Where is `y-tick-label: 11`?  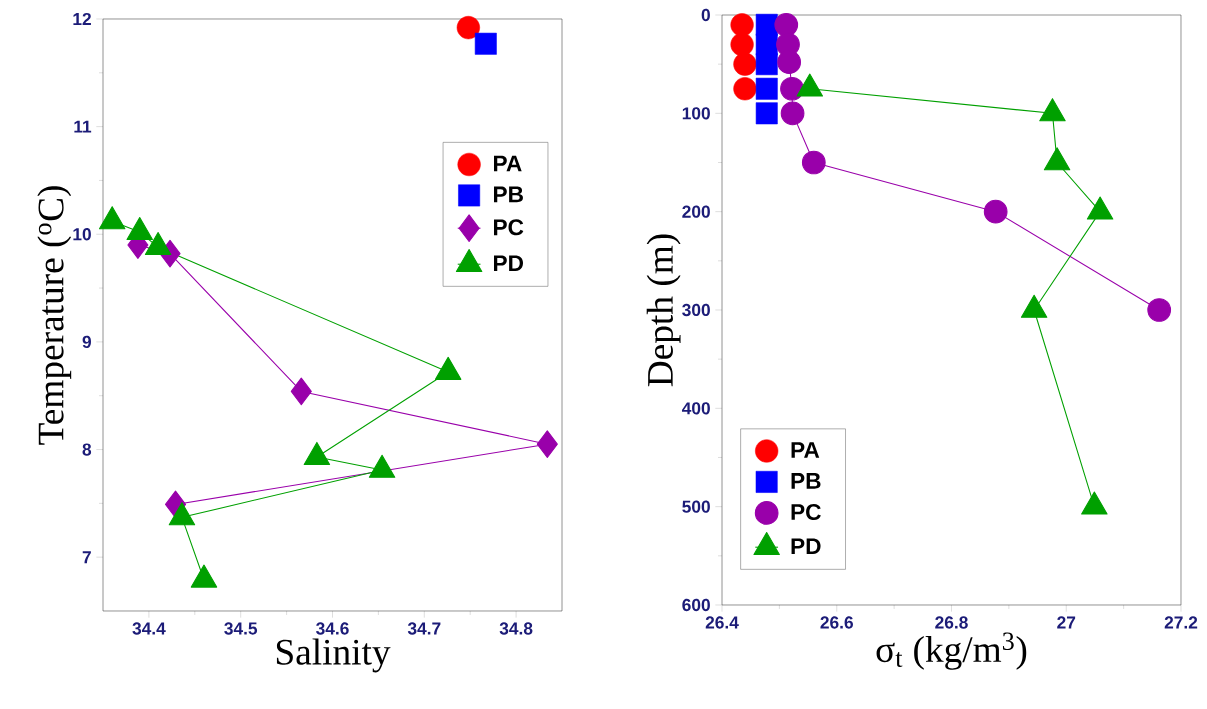
y-tick-label: 11 is located at coordinates (83, 126).